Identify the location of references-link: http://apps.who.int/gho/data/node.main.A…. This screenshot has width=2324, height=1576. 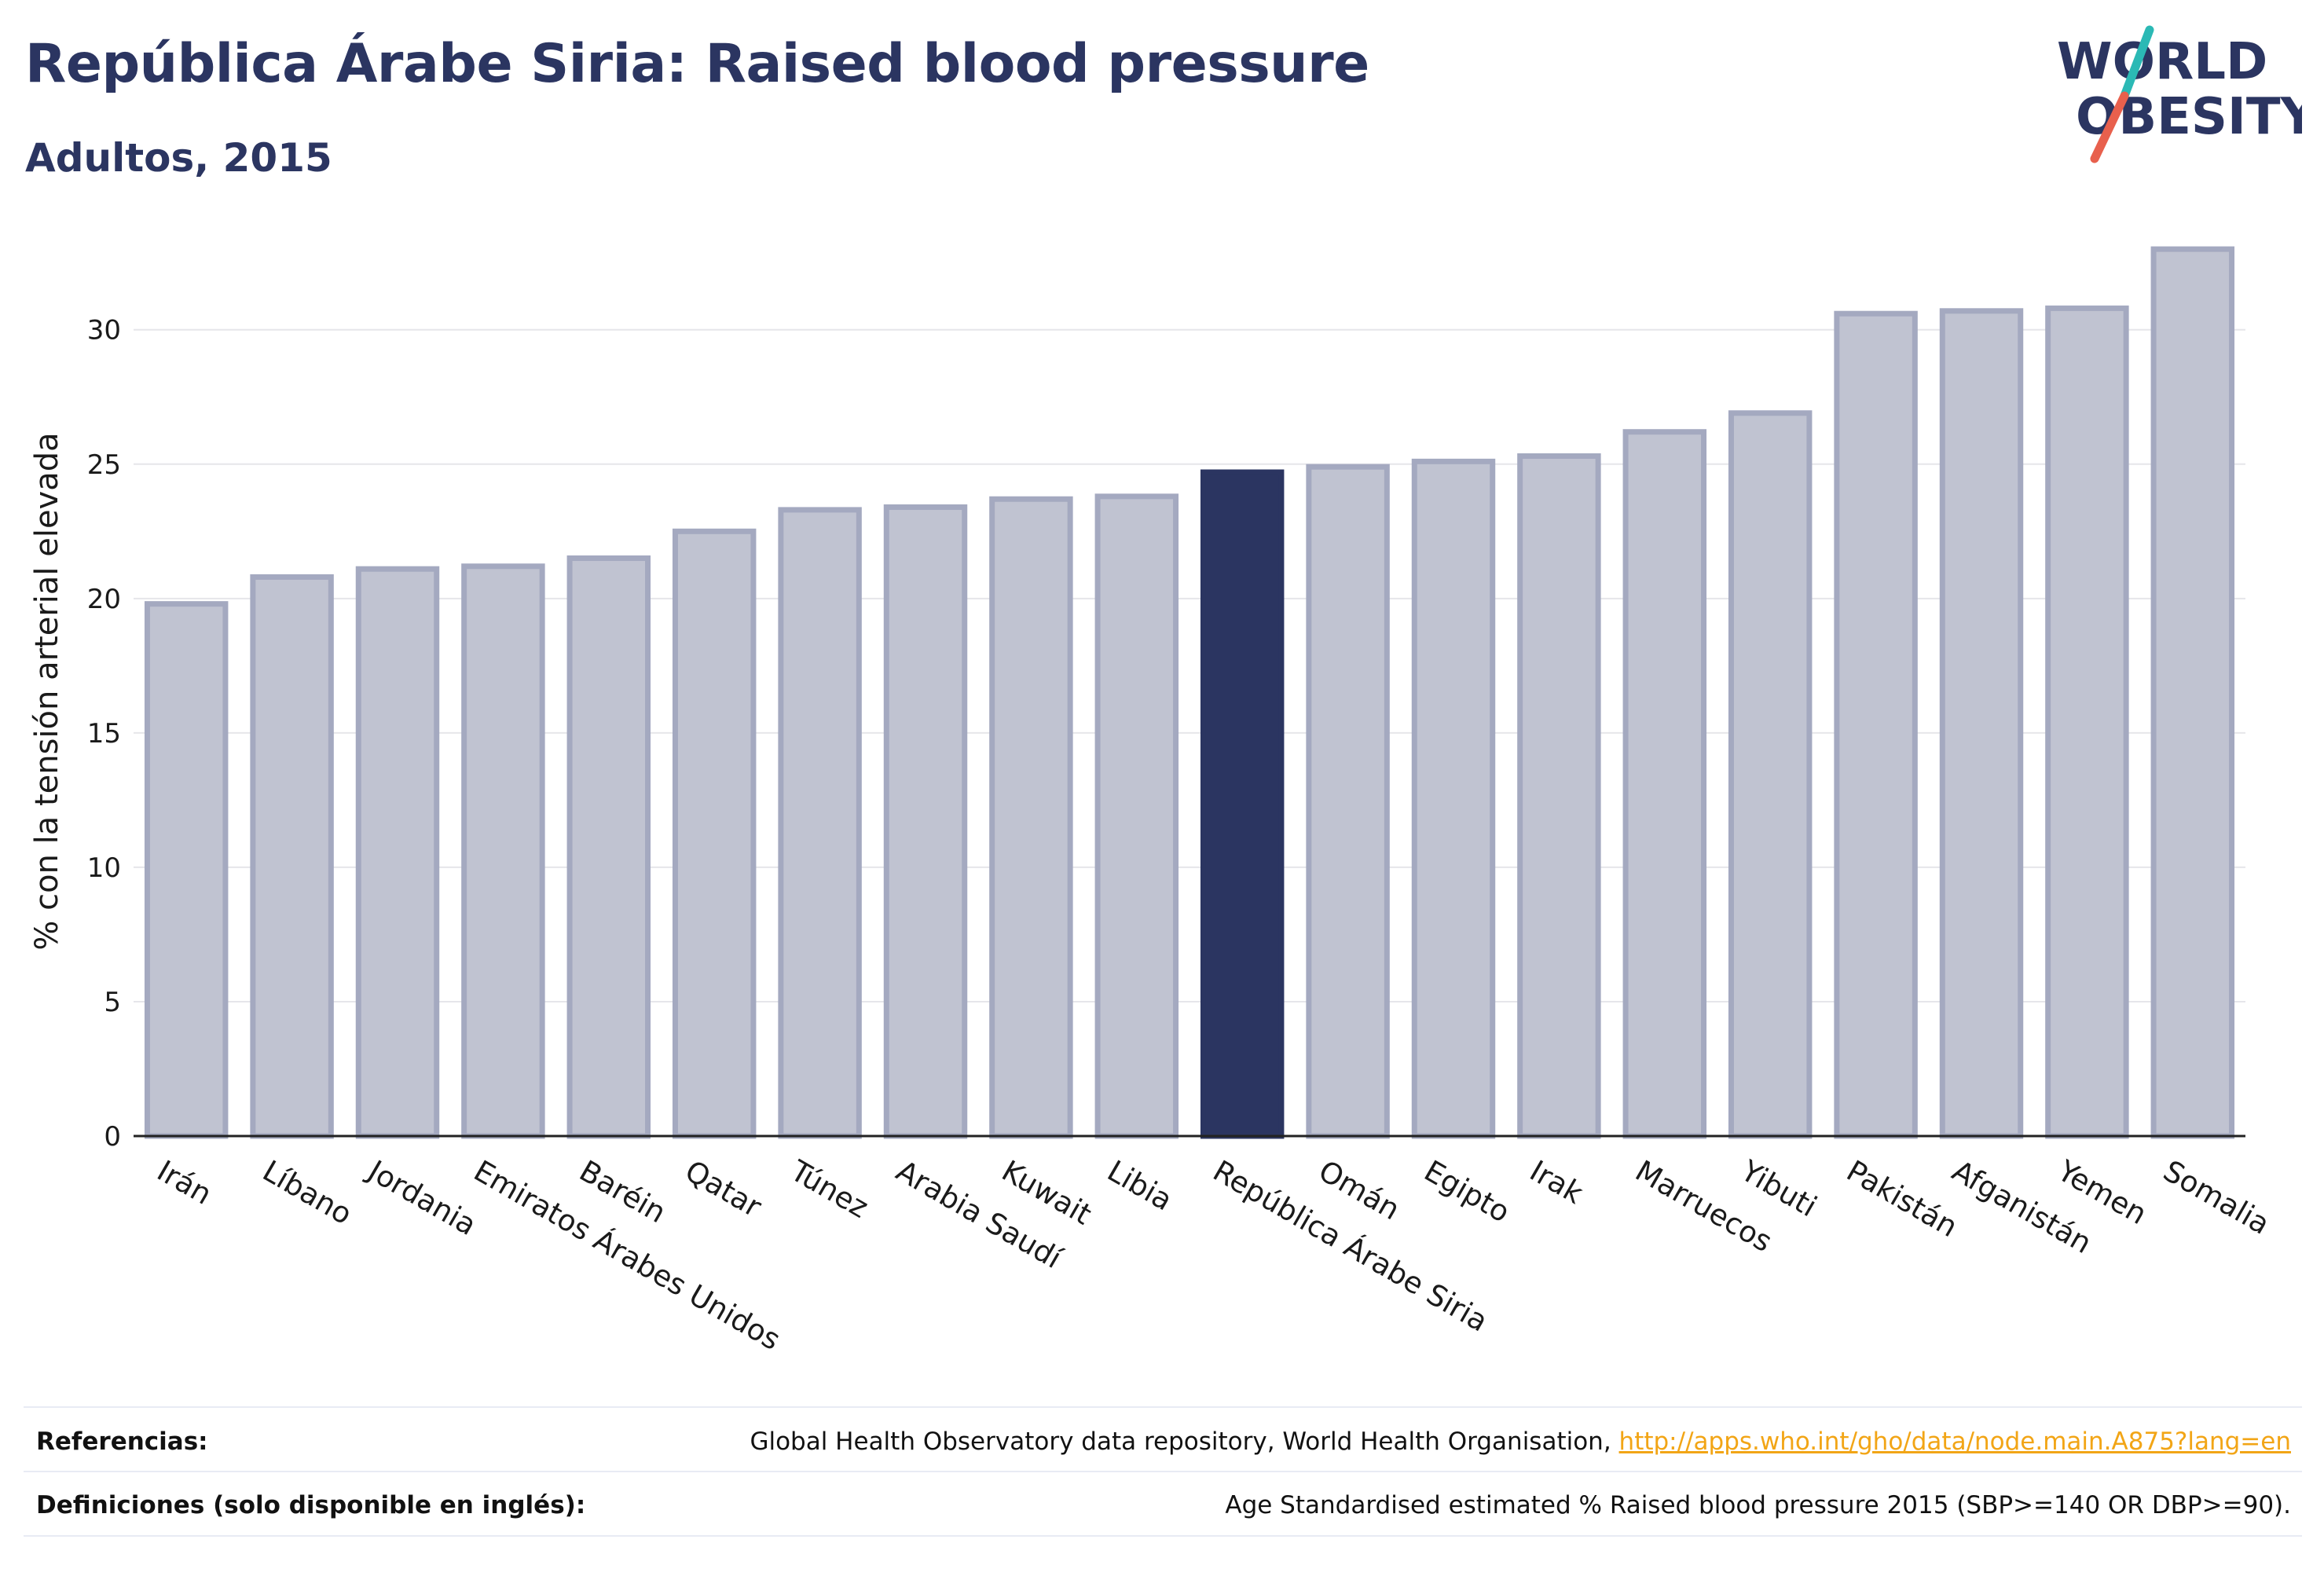
(1954, 1442).